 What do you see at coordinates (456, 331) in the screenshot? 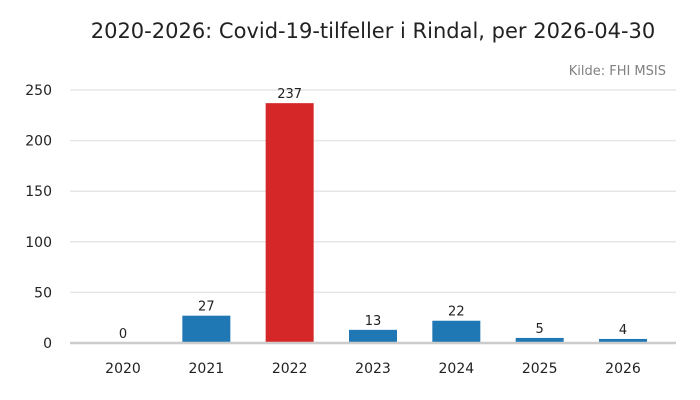
I see `bar-2024` at bounding box center [456, 331].